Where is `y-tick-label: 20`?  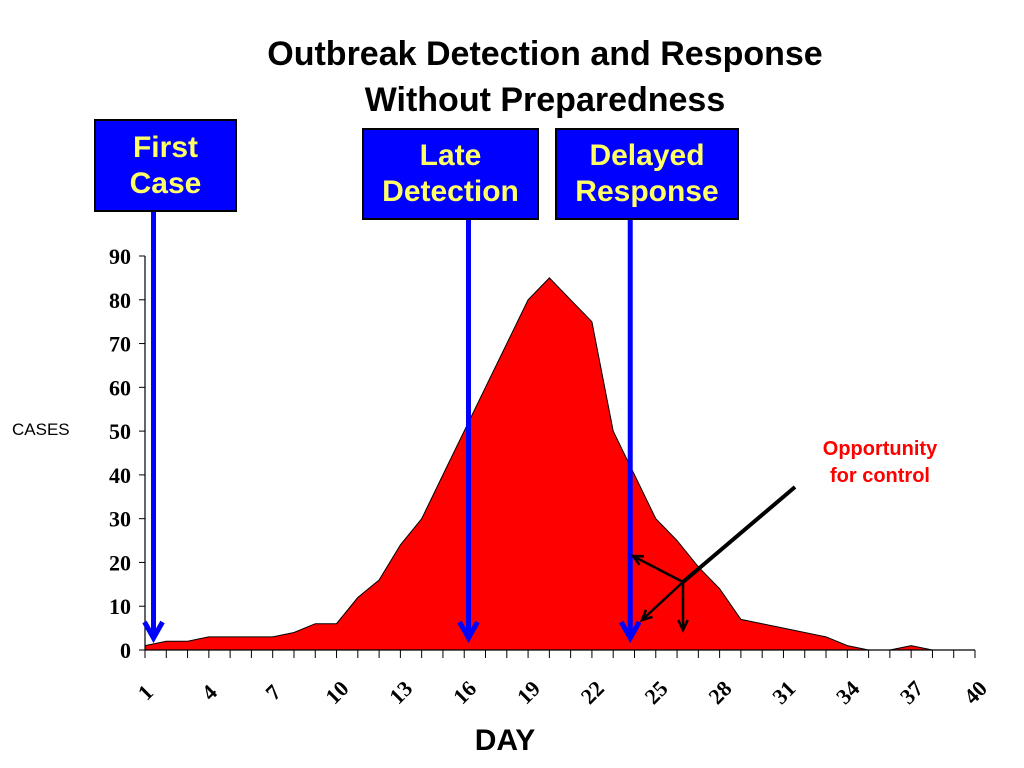 y-tick-label: 20 is located at coordinates (120, 562).